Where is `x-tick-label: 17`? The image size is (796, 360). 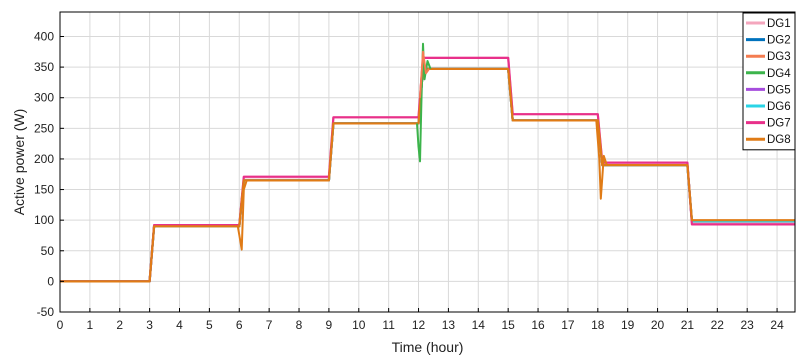
x-tick-label: 17 is located at coordinates (568, 325).